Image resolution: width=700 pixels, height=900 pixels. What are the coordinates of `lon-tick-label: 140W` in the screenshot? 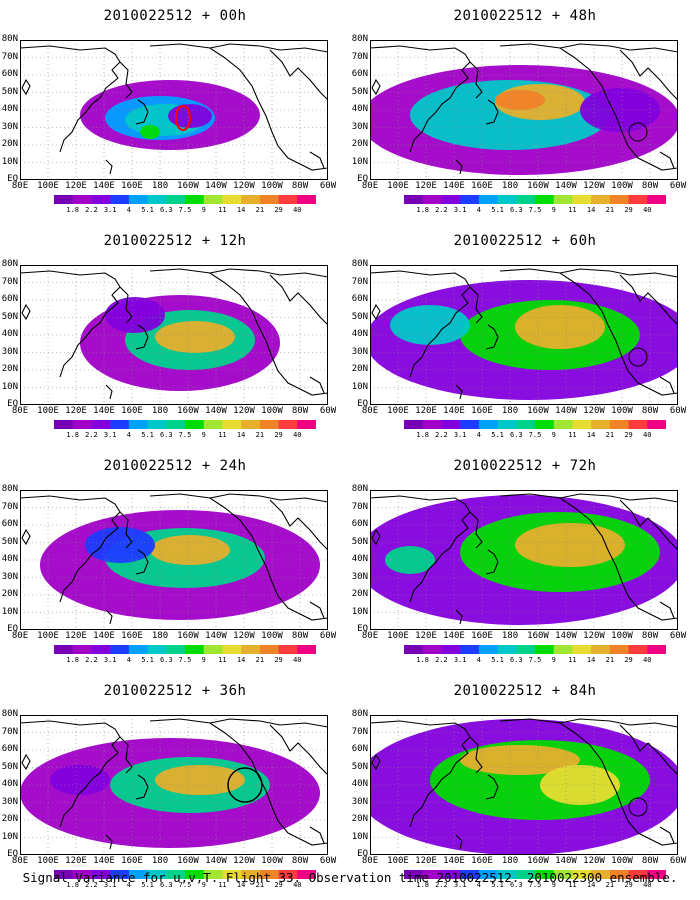 It's located at (216, 636).